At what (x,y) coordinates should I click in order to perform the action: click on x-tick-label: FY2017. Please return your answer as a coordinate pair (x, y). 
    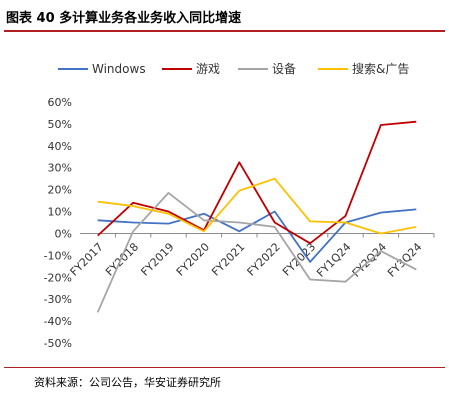
    Looking at the image, I should click on (87, 259).